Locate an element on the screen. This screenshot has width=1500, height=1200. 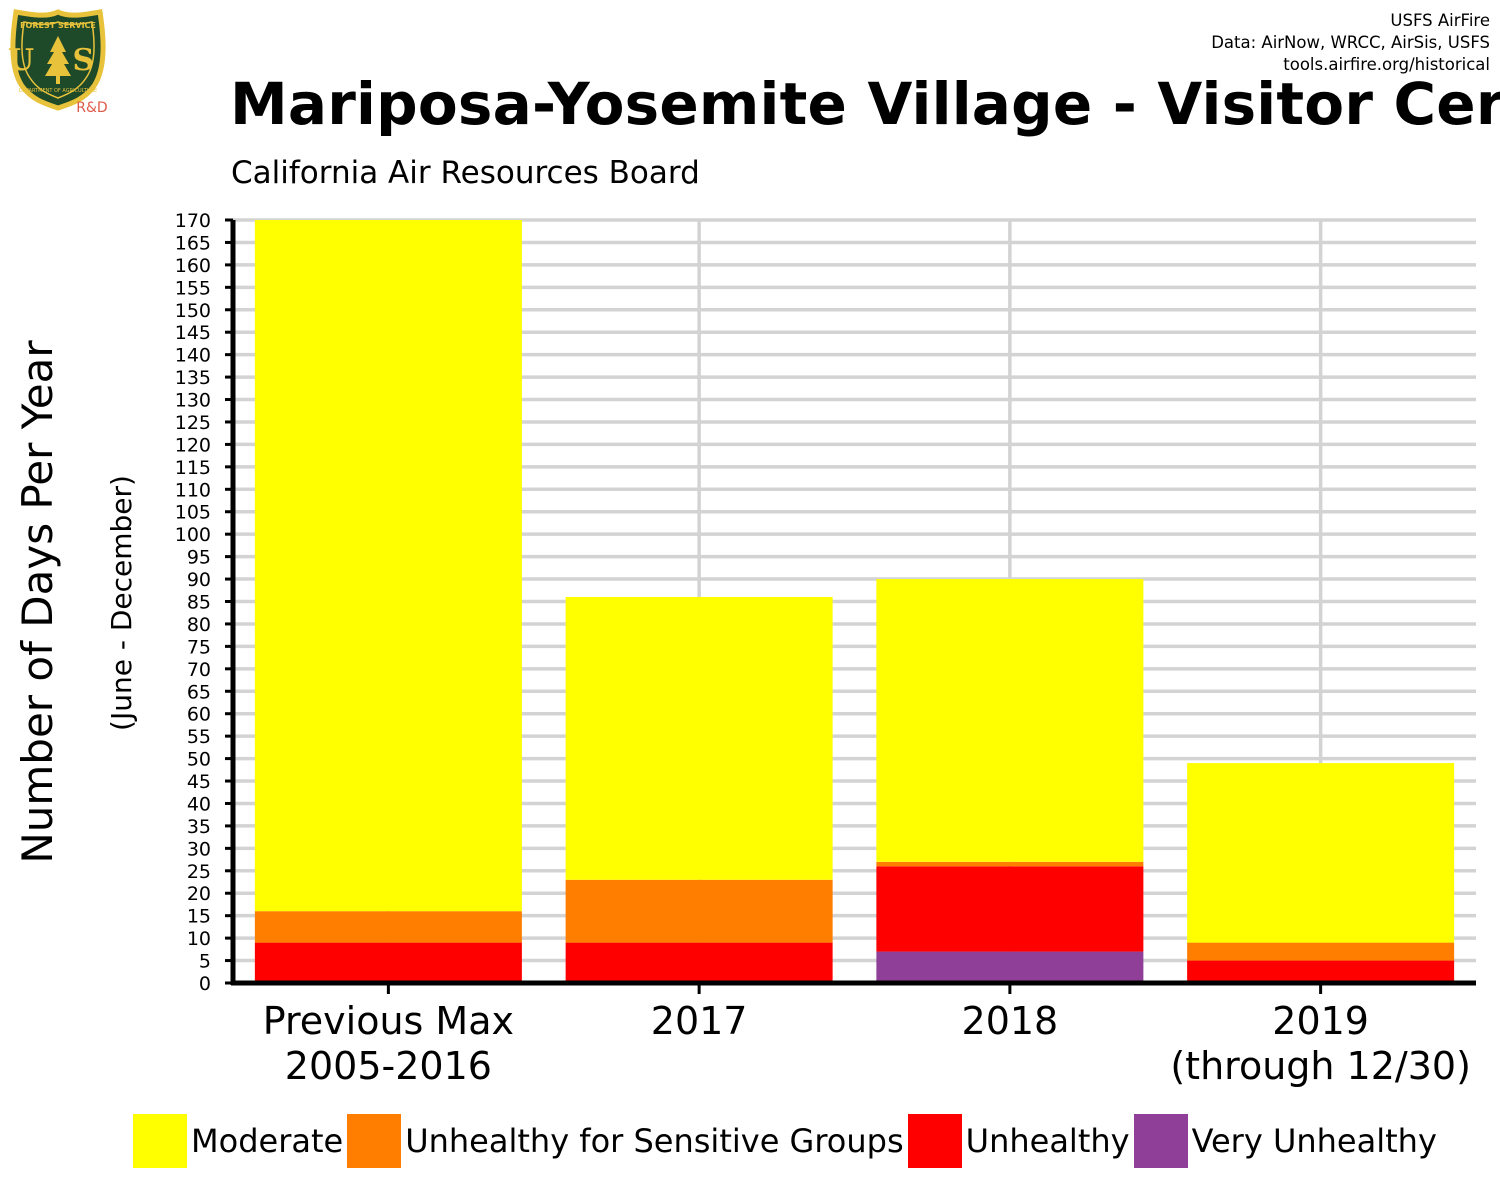
legend-label: Moderate is located at coordinates (267, 1141).